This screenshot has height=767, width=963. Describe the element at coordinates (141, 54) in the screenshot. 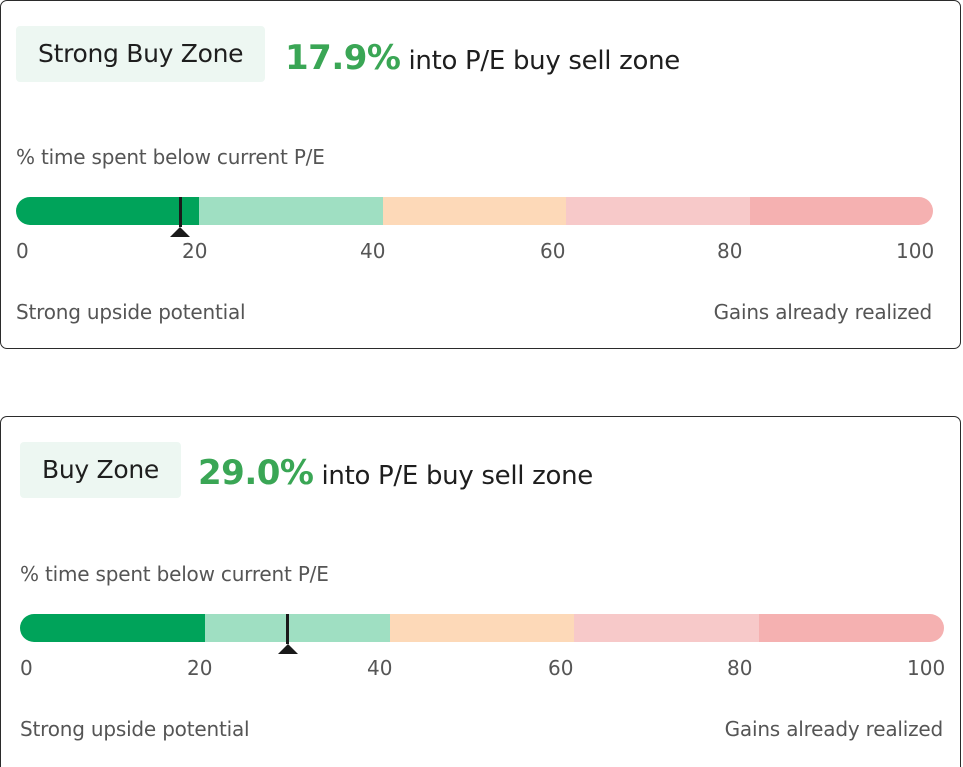

I see `zone-badge: Strong Buy Zone` at that location.